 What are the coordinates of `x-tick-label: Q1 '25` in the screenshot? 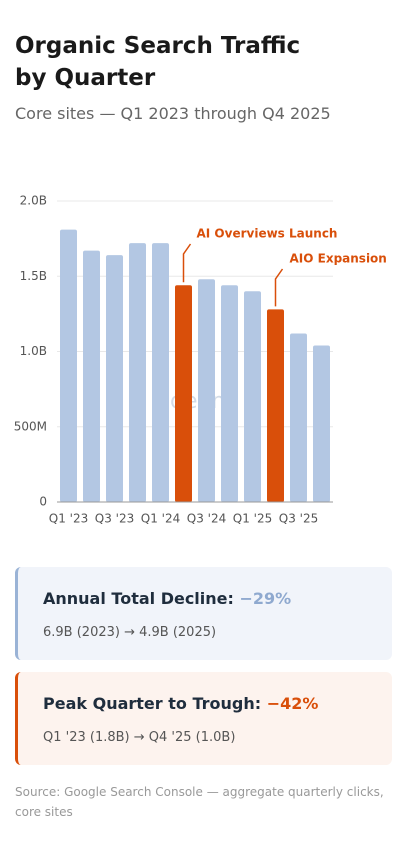 It's located at (252, 519).